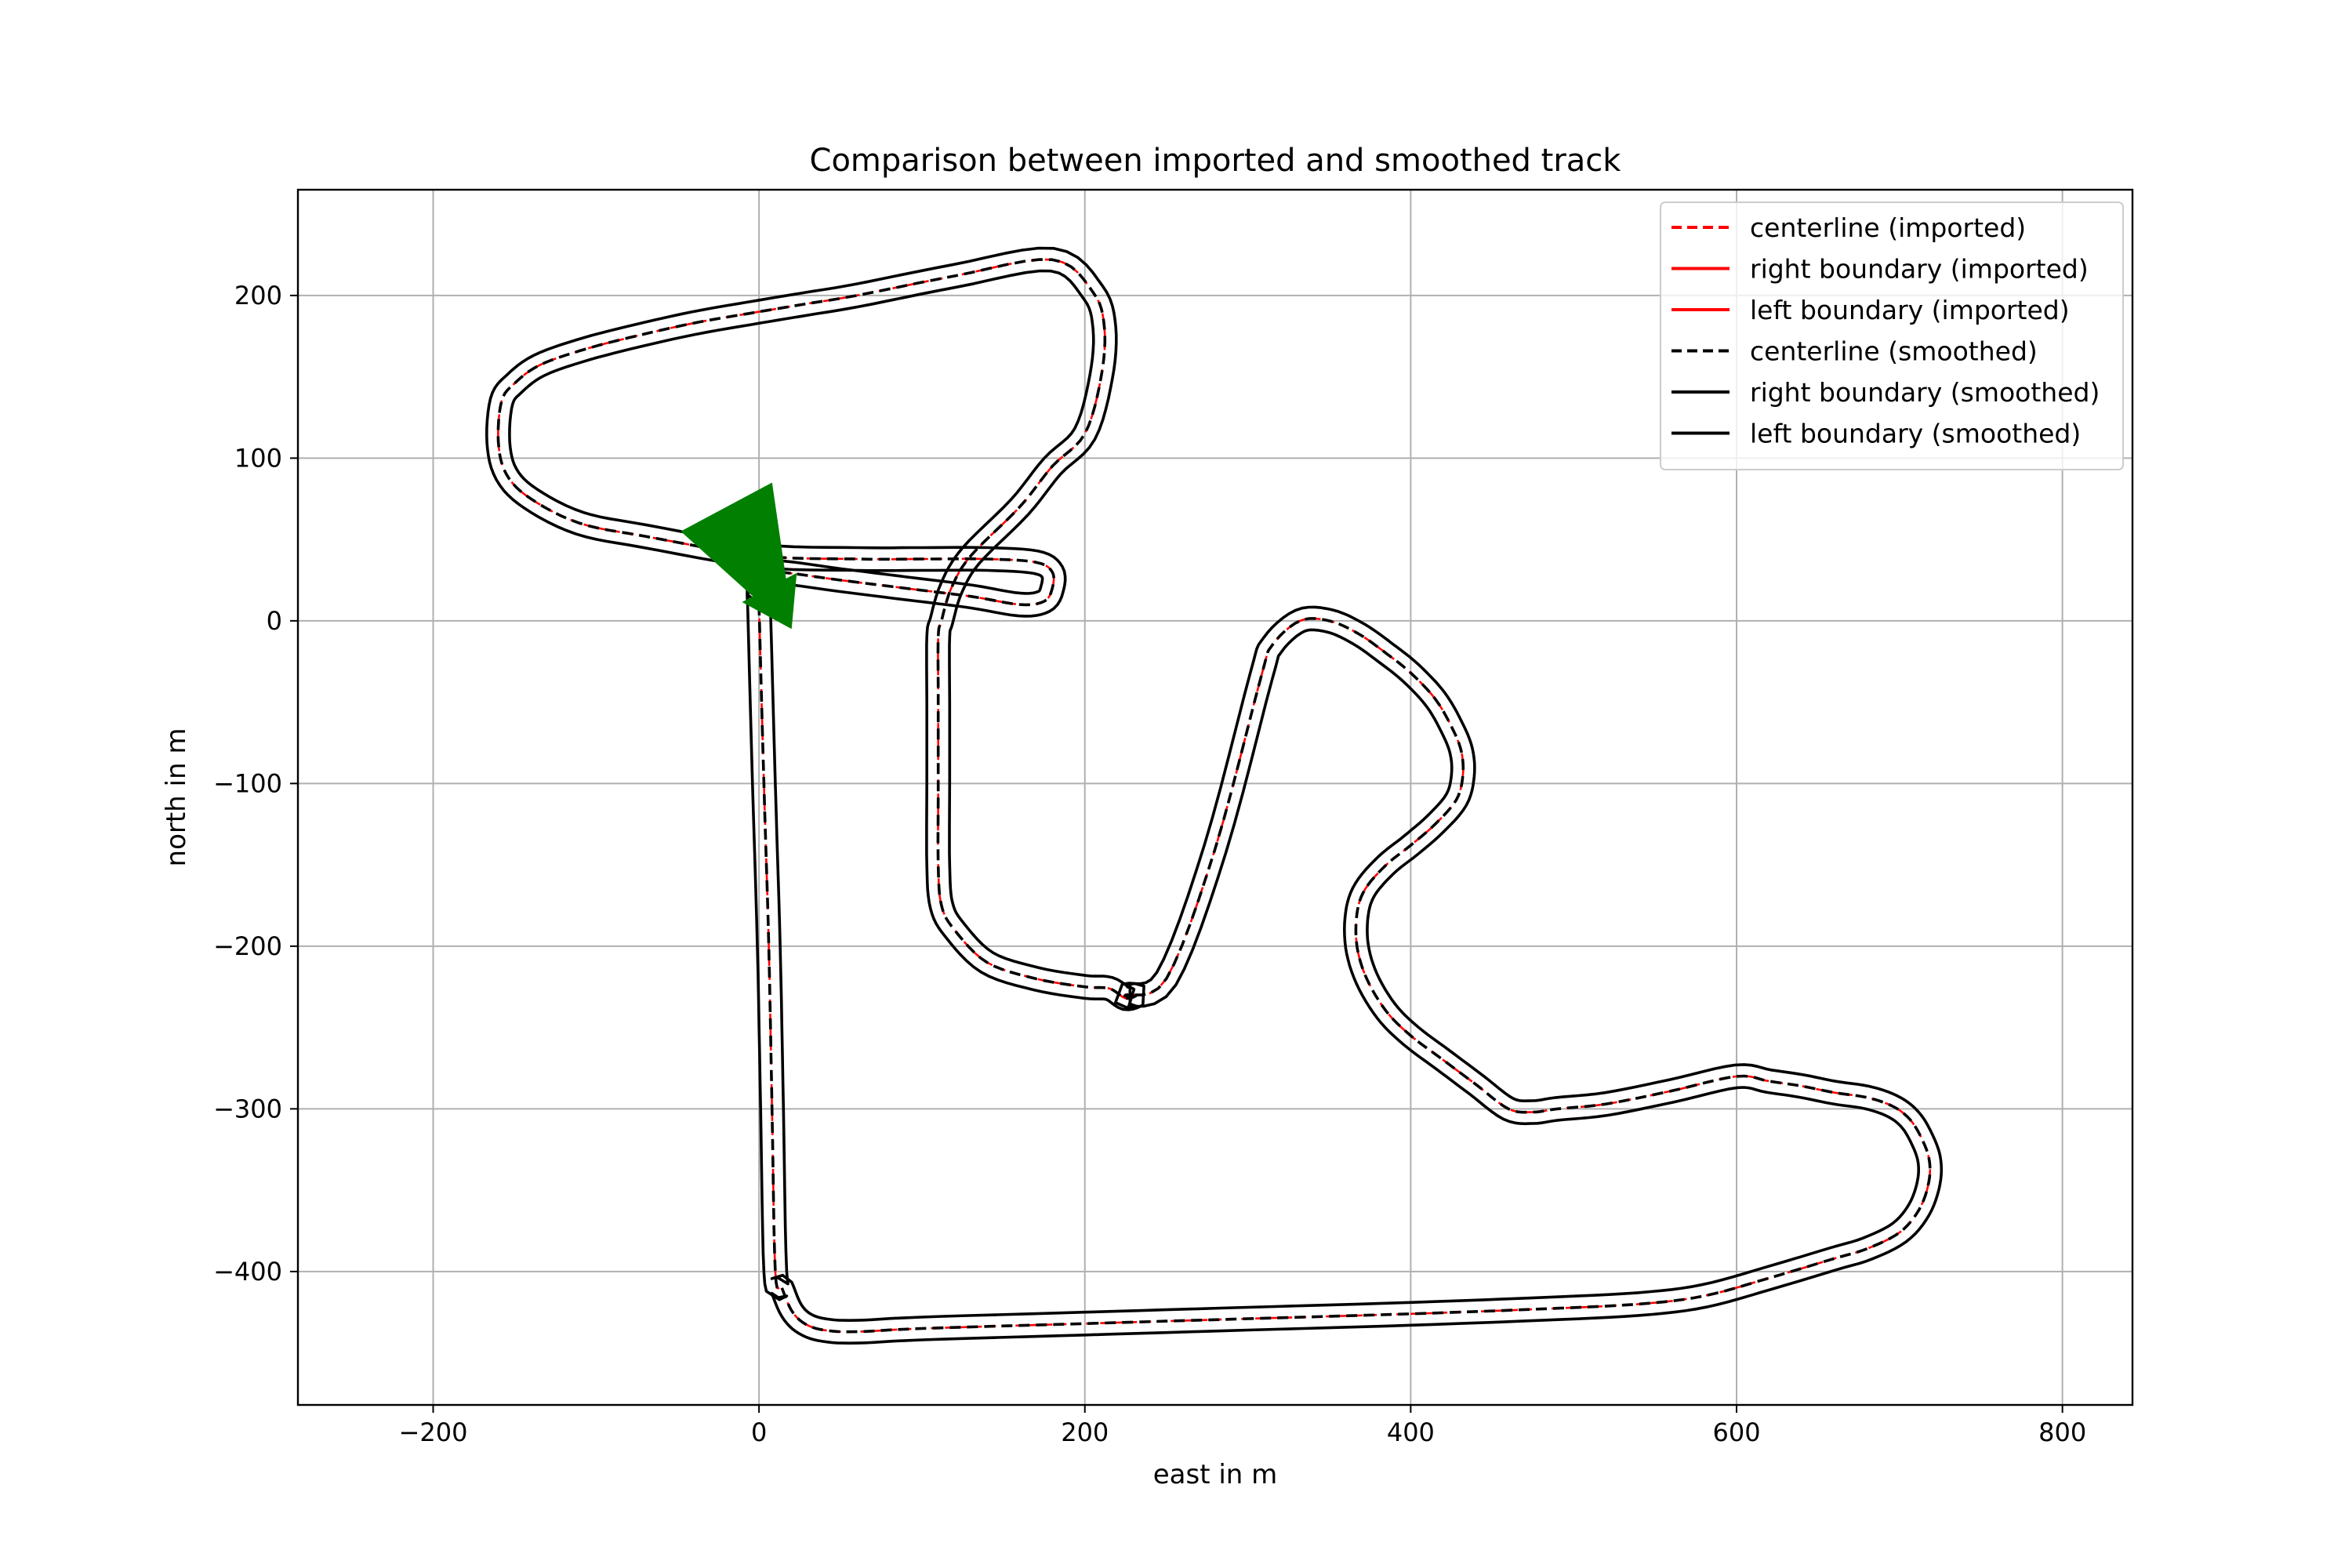 The image size is (2352, 1568). Describe the element at coordinates (258, 295) in the screenshot. I see `y-tick-label: 200` at that location.